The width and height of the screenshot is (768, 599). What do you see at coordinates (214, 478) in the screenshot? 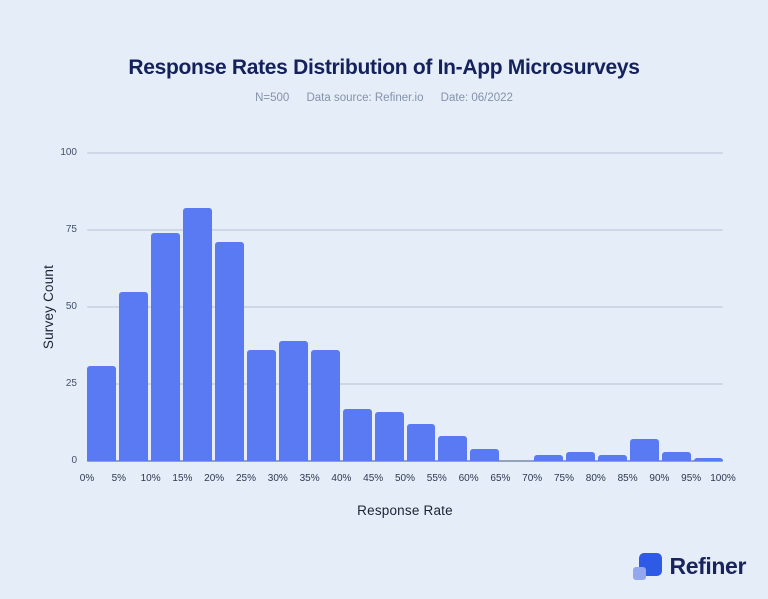
I see `x-tick-label: 20%` at bounding box center [214, 478].